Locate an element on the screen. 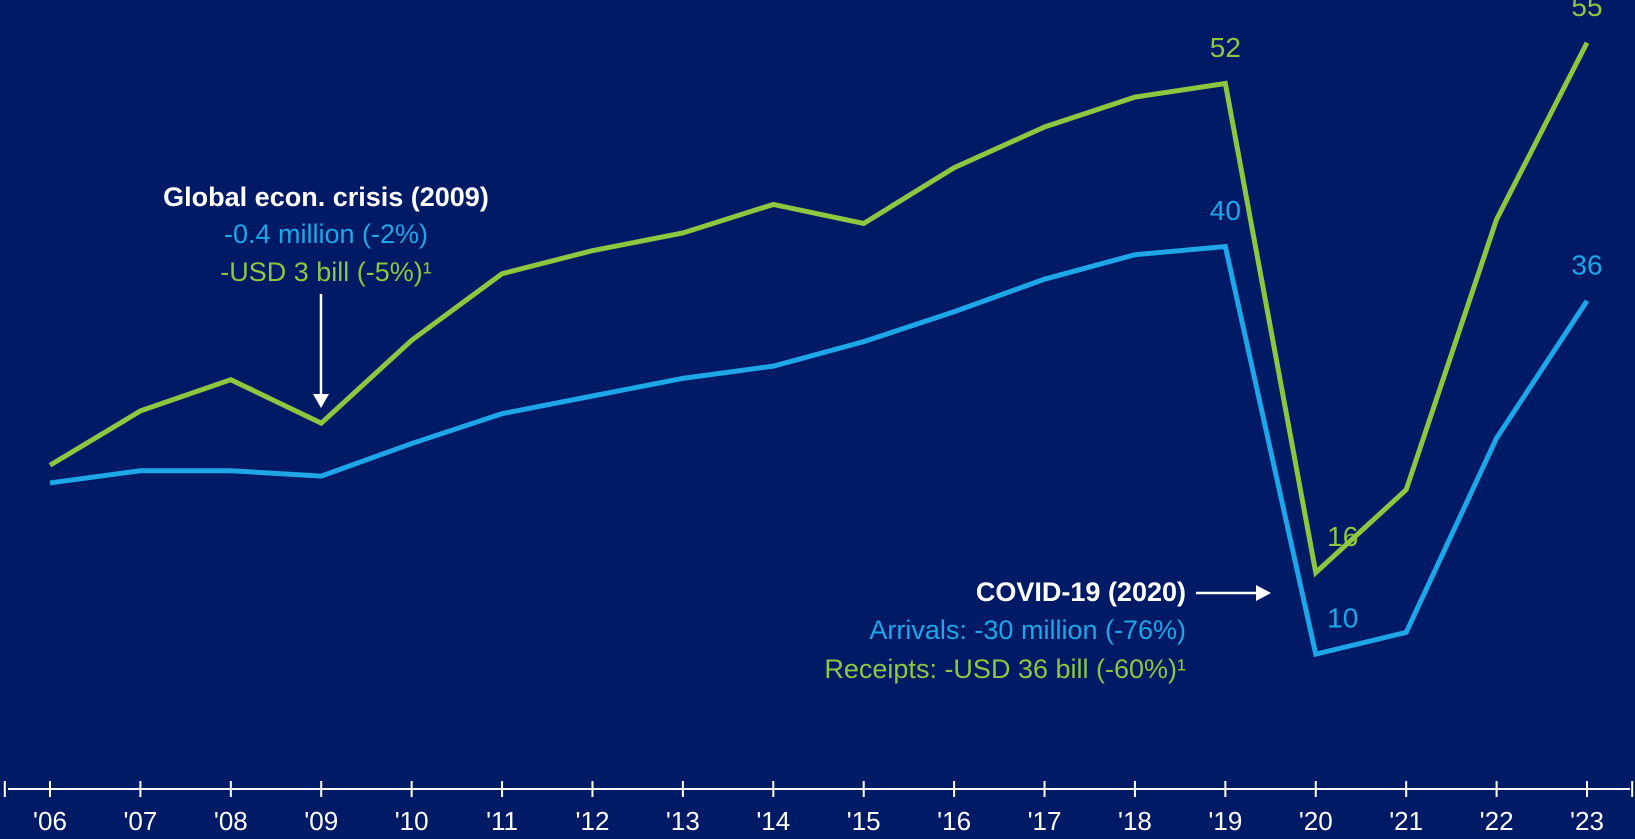 The image size is (1635, 839). x-tick-label: '07 is located at coordinates (140, 821).